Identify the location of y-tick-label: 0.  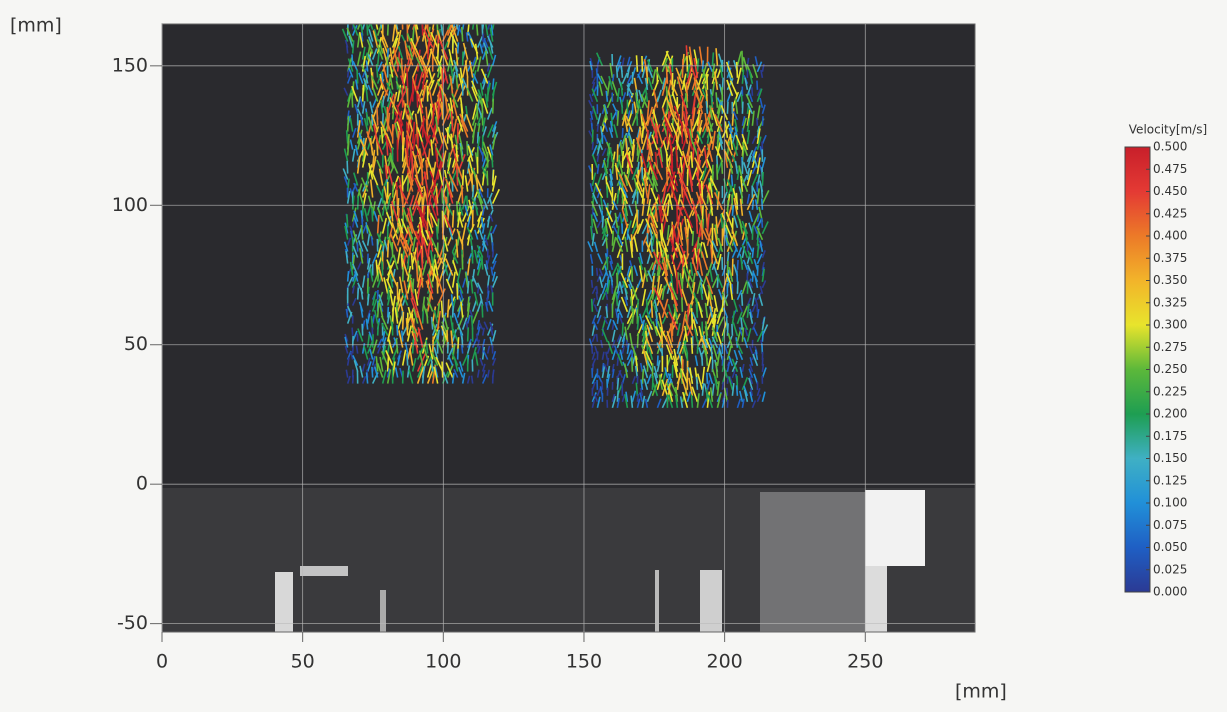
(142, 484).